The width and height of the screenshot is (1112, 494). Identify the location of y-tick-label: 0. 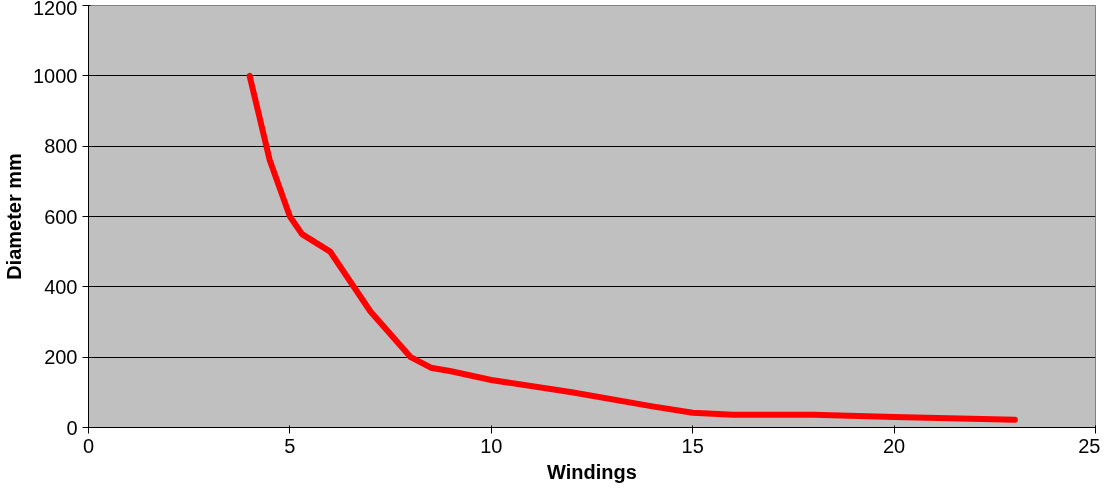
(72, 427).